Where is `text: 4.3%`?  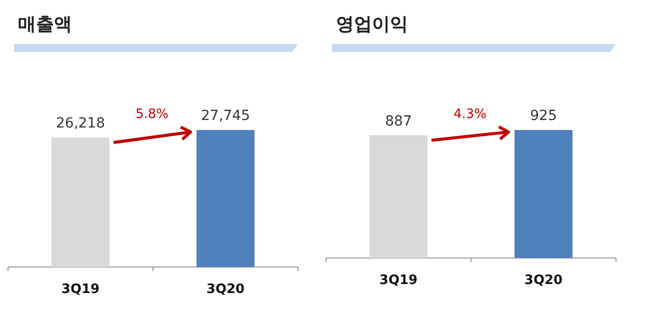 text: 4.3% is located at coordinates (470, 114).